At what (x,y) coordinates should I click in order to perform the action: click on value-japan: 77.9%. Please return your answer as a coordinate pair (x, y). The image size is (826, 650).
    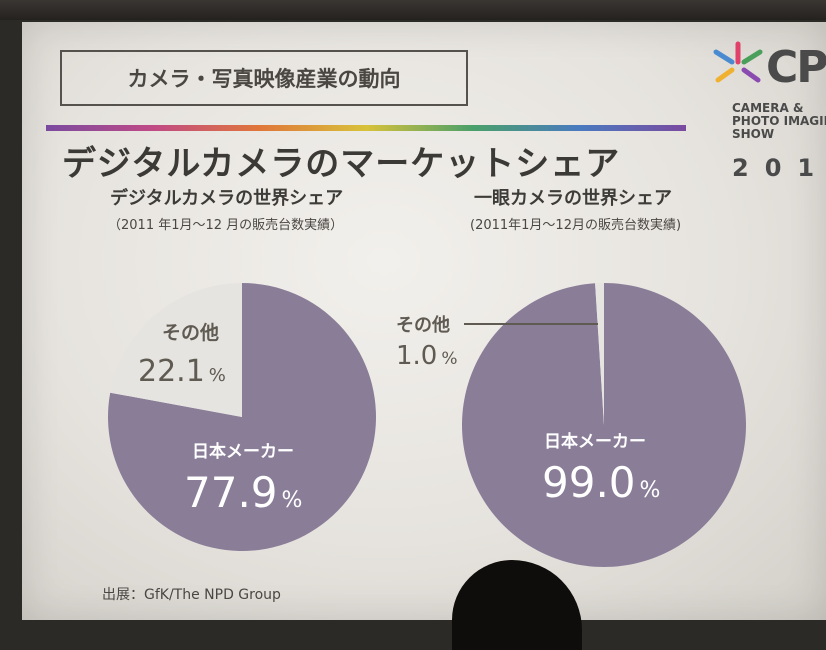
    Looking at the image, I should click on (243, 492).